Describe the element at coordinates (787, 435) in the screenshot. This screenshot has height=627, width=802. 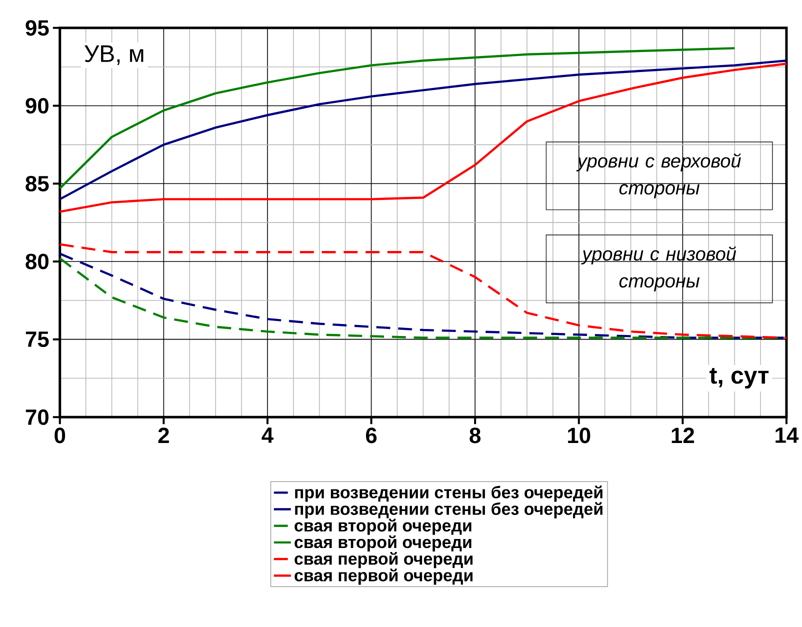
I see `x-tick-label: 14` at that location.